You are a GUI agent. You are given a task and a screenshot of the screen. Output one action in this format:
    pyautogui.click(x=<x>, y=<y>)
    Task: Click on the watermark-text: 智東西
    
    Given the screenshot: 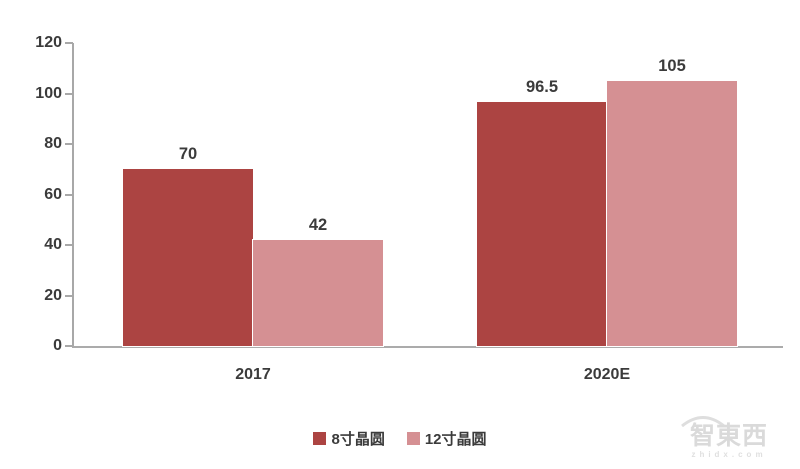 What is the action you would take?
    pyautogui.click(x=728, y=436)
    